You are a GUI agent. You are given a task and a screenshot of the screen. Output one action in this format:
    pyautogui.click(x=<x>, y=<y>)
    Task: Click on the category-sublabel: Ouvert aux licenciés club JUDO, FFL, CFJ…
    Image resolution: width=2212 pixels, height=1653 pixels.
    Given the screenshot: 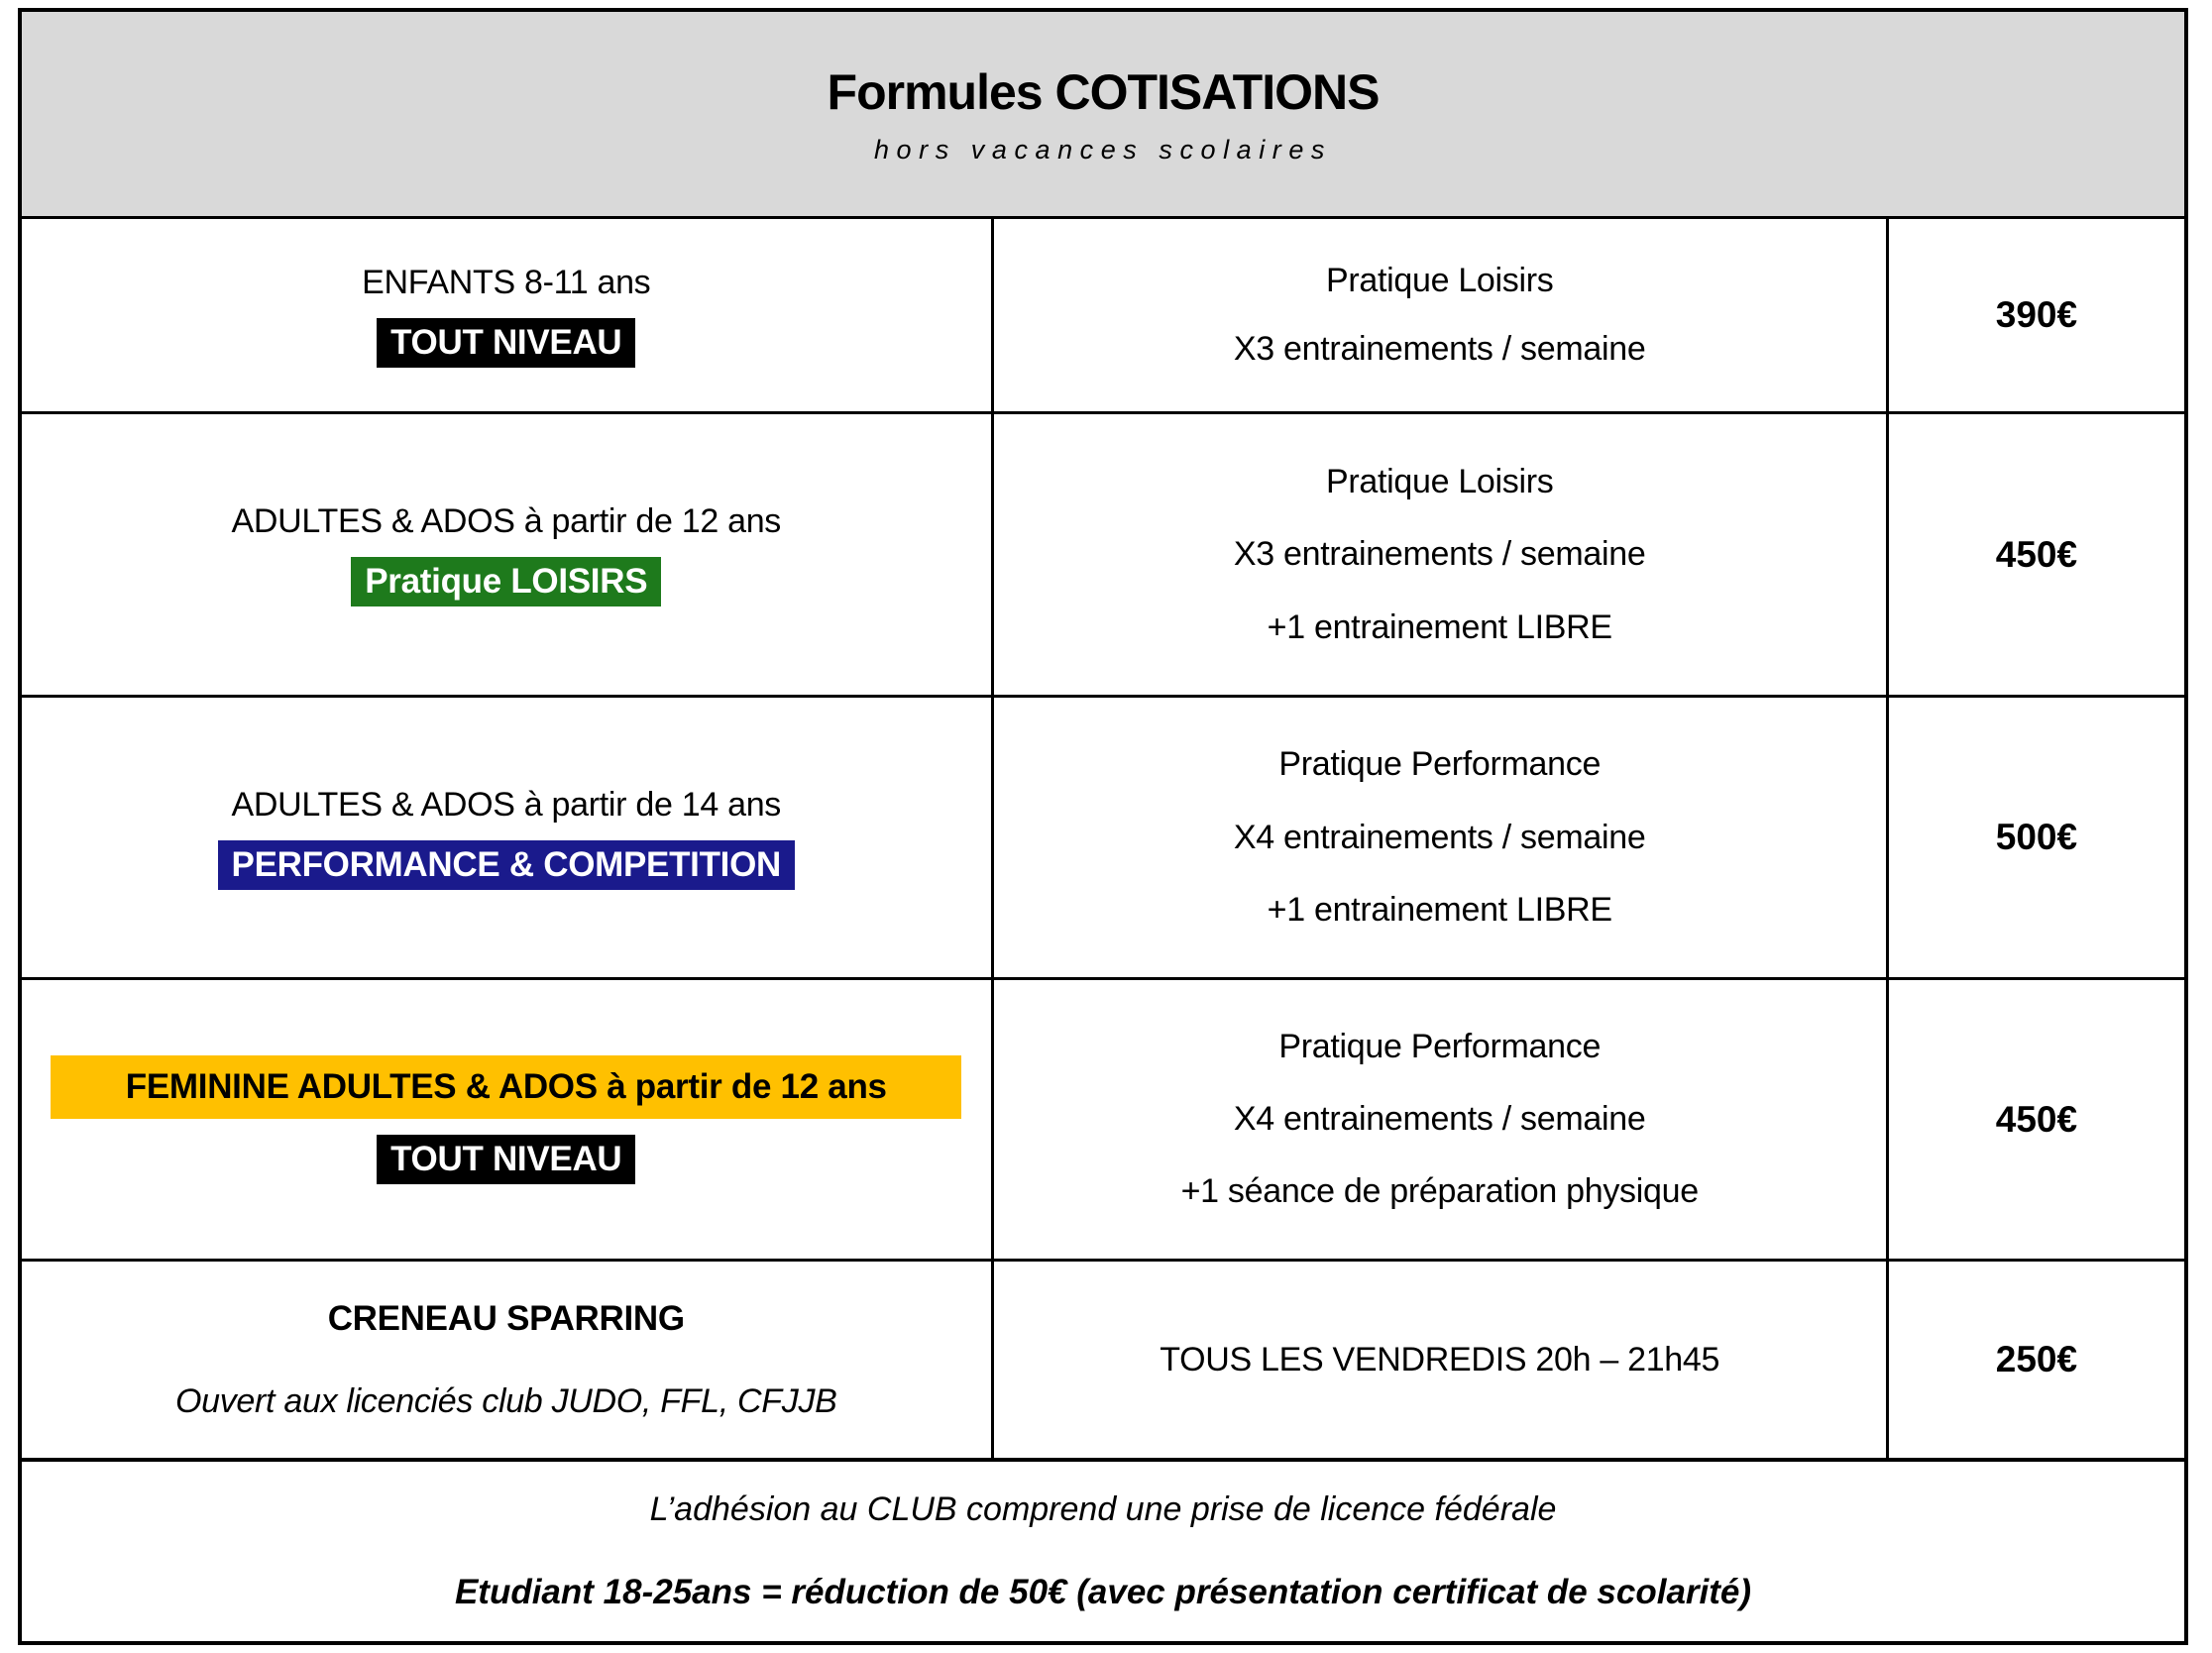 What is the action you would take?
    pyautogui.click(x=505, y=1400)
    